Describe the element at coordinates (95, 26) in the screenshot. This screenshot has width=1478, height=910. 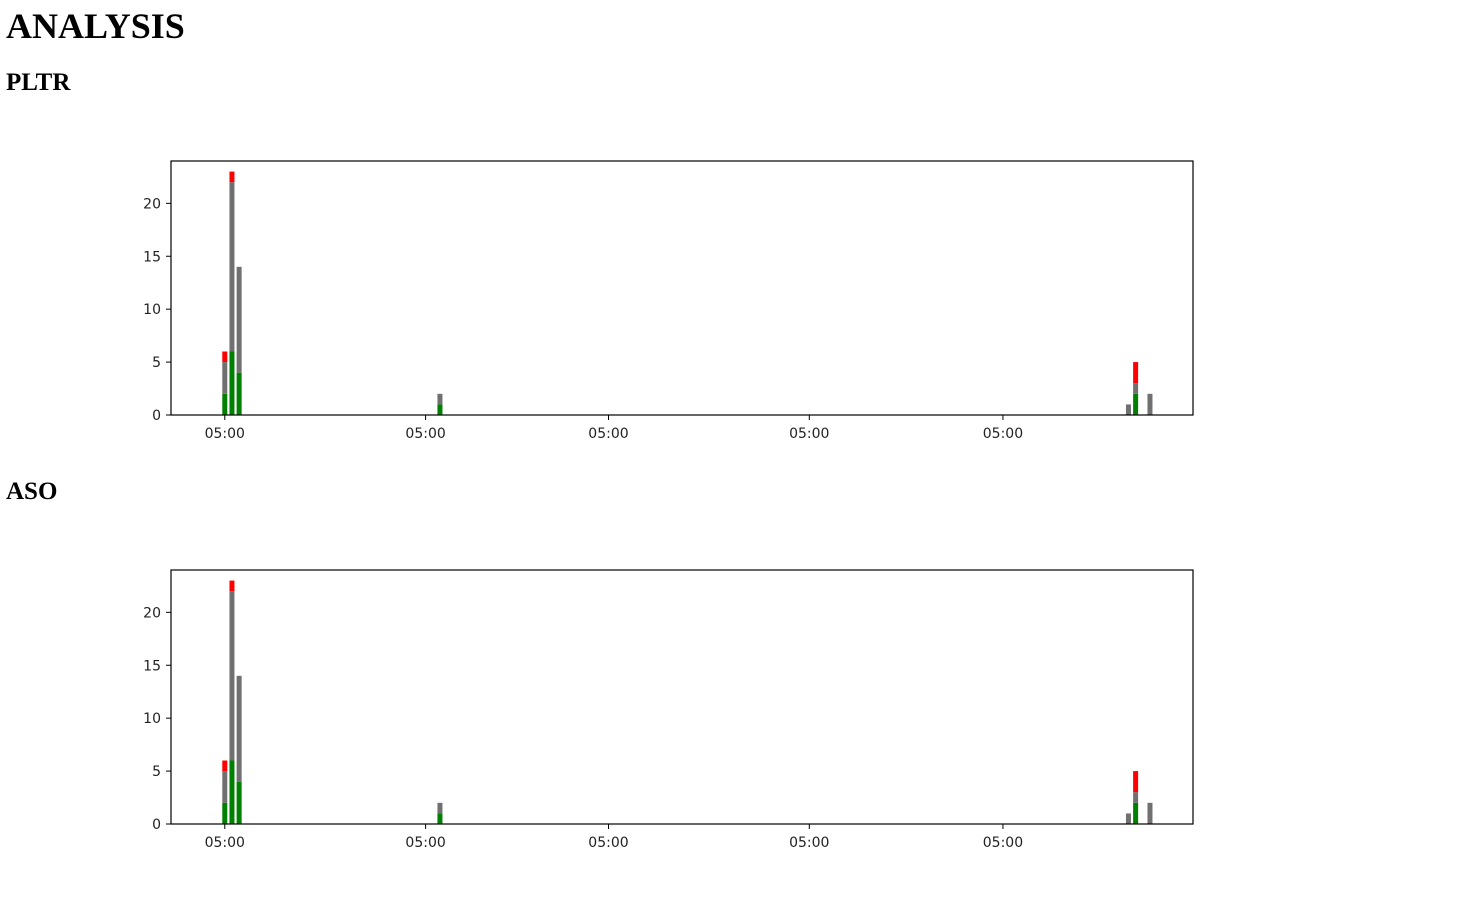
I see `page-title: ANALYSIS` at that location.